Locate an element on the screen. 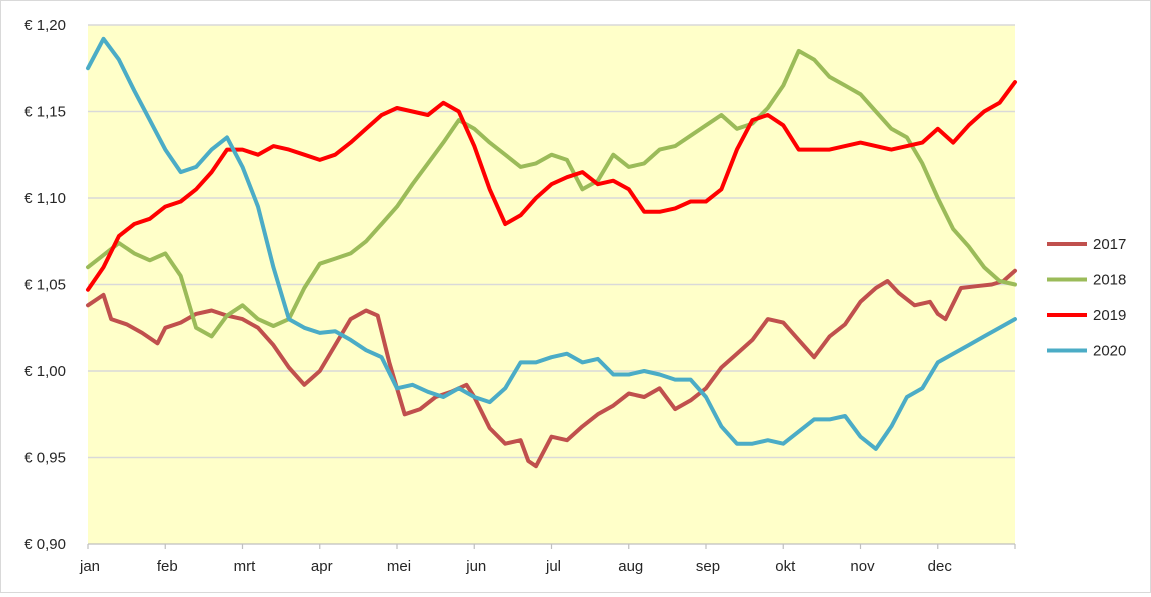  x-tick-label: dec is located at coordinates (940, 566).